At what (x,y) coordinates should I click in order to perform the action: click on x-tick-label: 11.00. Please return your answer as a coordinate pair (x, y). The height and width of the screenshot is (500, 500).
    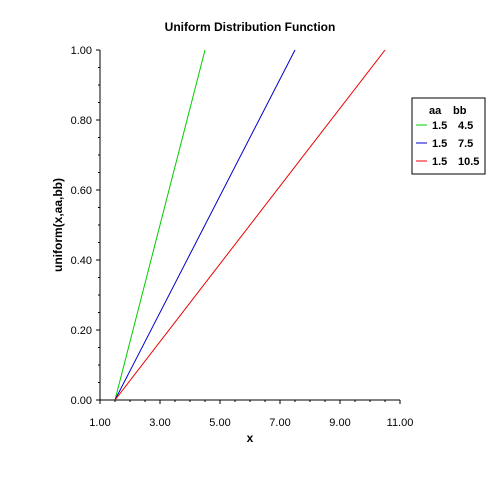
    Looking at the image, I should click on (400, 423).